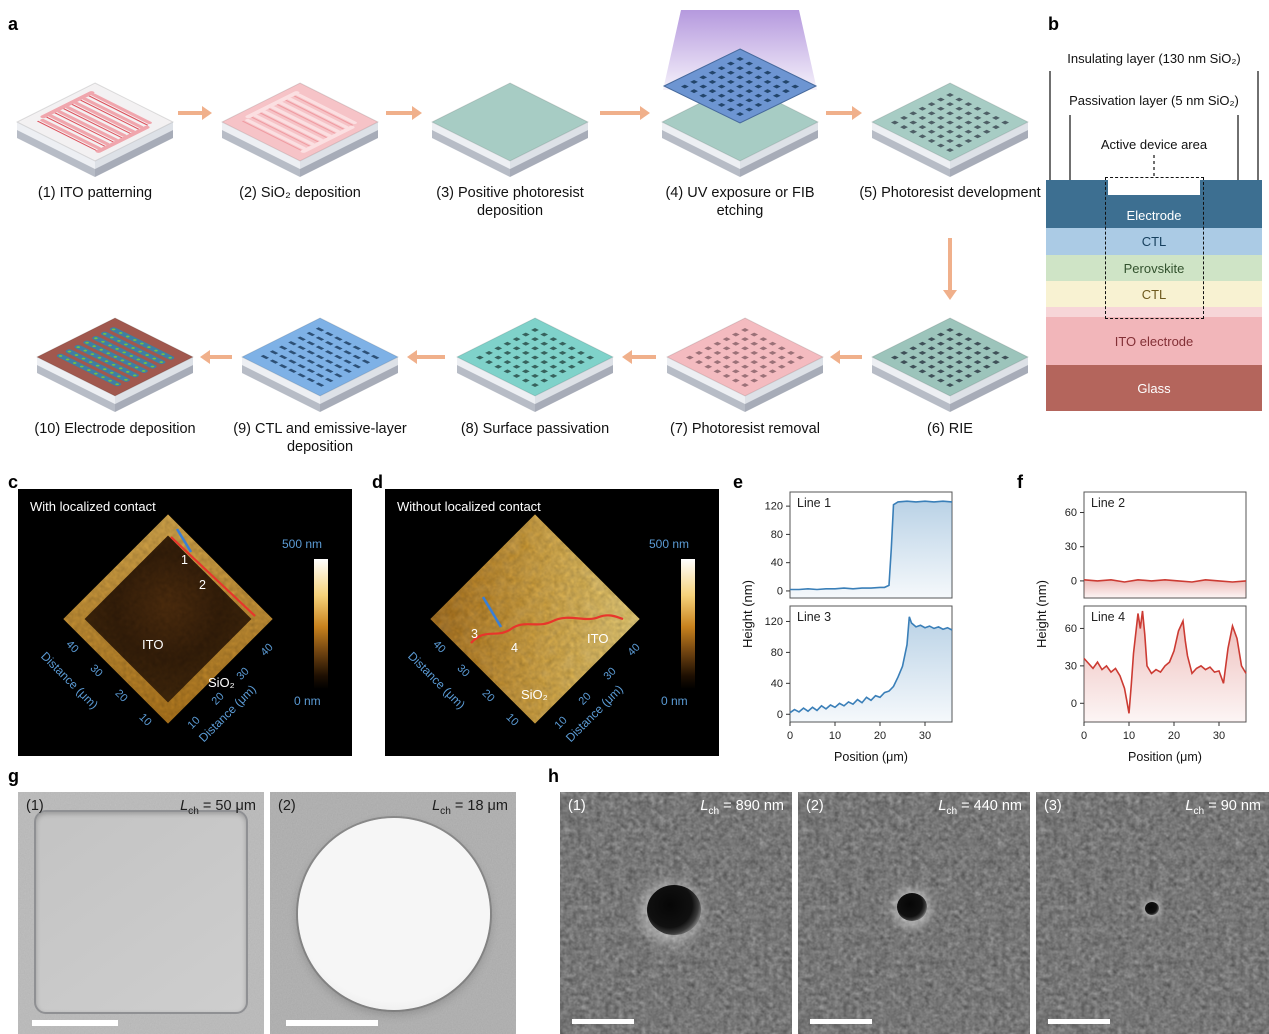 This screenshot has height=1034, width=1269. What do you see at coordinates (1165, 757) in the screenshot?
I see `svg-text: Position (μm)` at bounding box center [1165, 757].